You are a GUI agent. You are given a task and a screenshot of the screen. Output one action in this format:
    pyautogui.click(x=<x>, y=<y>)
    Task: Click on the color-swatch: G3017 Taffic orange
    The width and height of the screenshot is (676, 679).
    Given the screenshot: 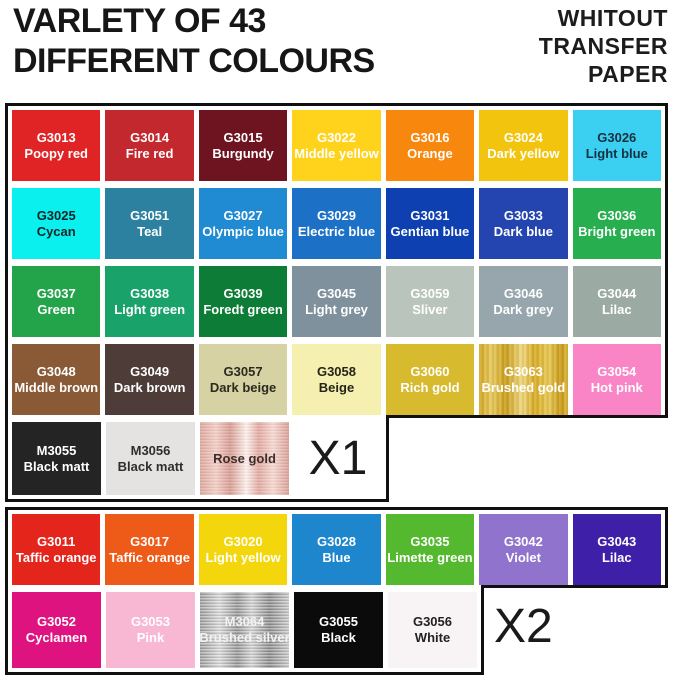 What is the action you would take?
    pyautogui.click(x=149, y=549)
    